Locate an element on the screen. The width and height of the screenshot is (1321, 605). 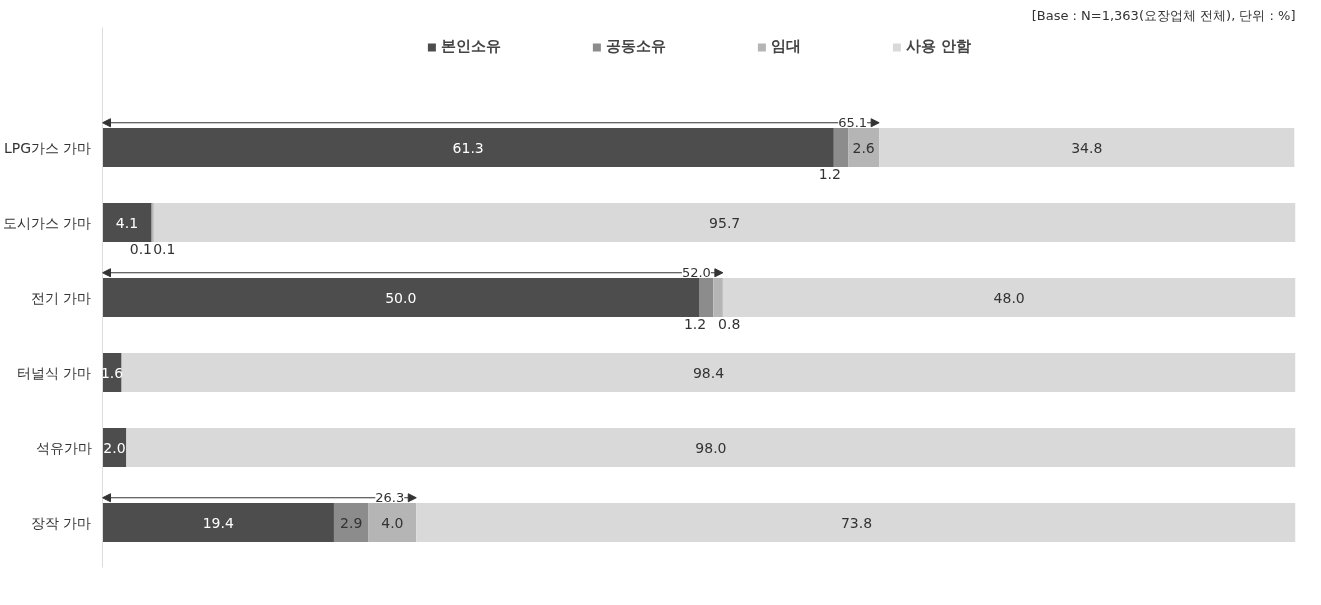
data-label: 73.8 is located at coordinates (856, 522).